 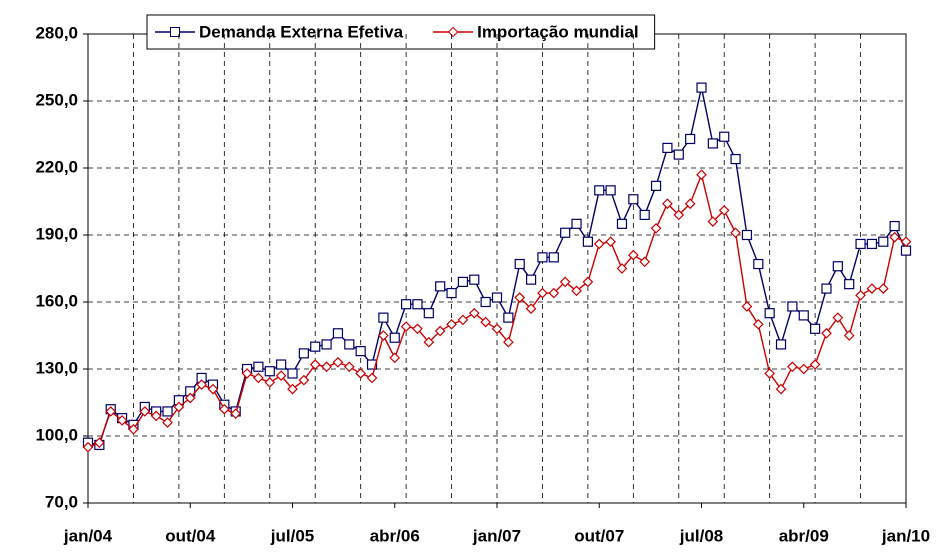 I want to click on x-tick-label: jan/10, so click(x=905, y=535).